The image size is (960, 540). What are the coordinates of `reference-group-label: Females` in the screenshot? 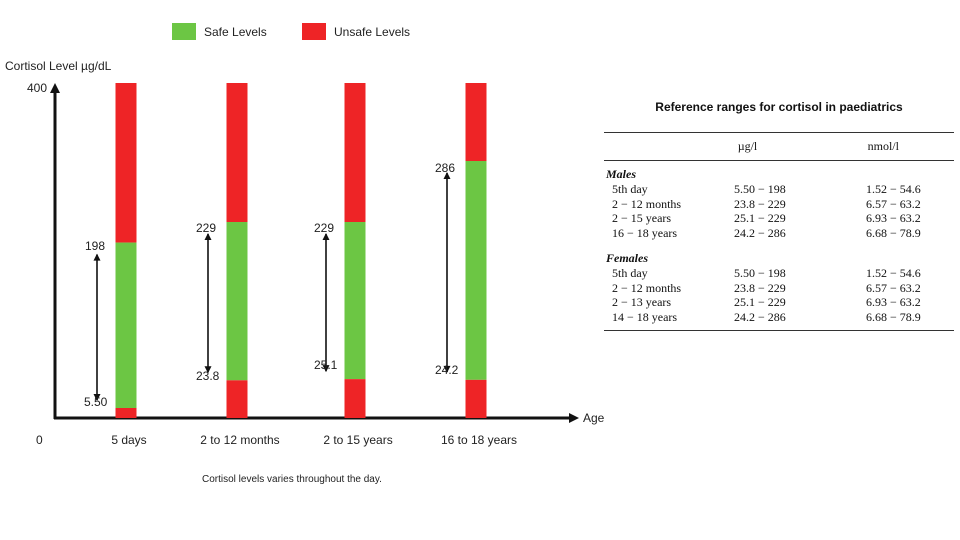 It's located at (627, 258).